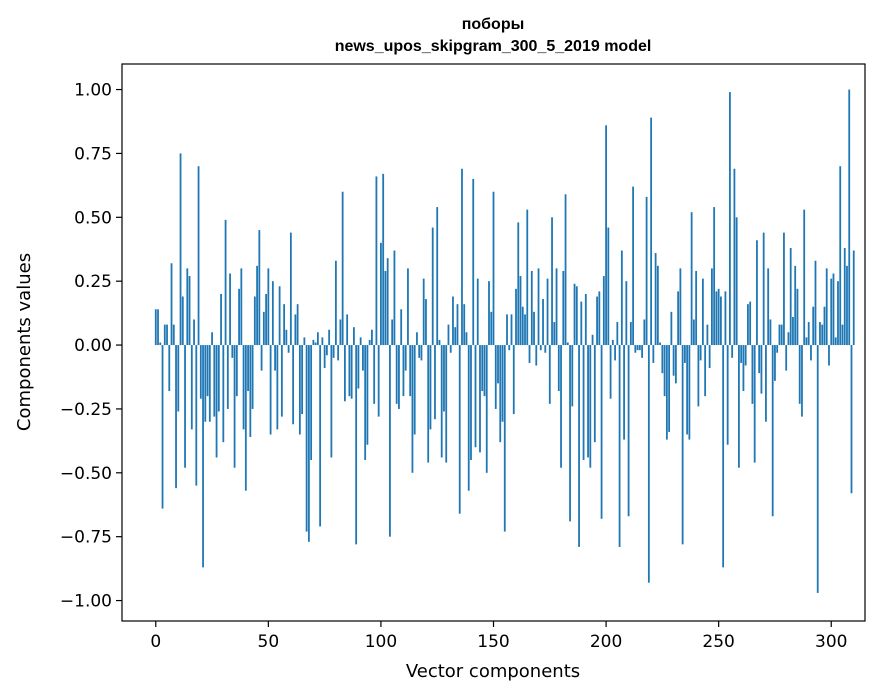 The height and width of the screenshot is (696, 880). What do you see at coordinates (493, 46) in the screenshot?
I see `chart-subtitle: news_upos_skipgram_300_5_2019 model` at bounding box center [493, 46].